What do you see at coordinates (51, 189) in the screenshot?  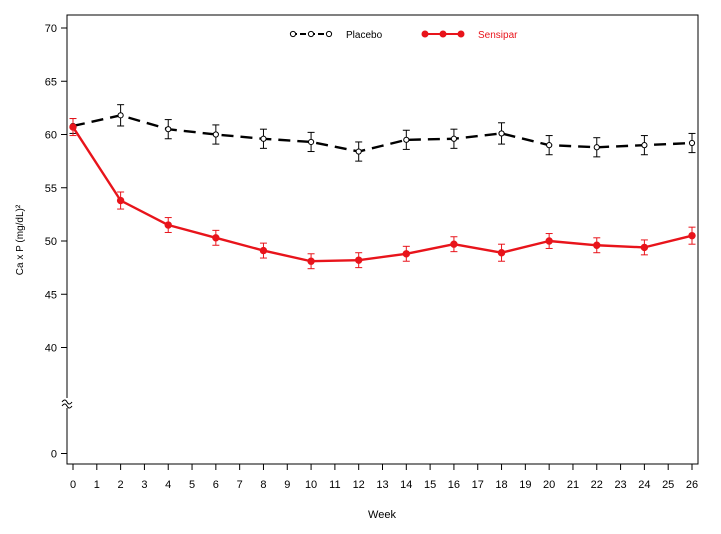 I see `y-tick-label: 55` at bounding box center [51, 189].